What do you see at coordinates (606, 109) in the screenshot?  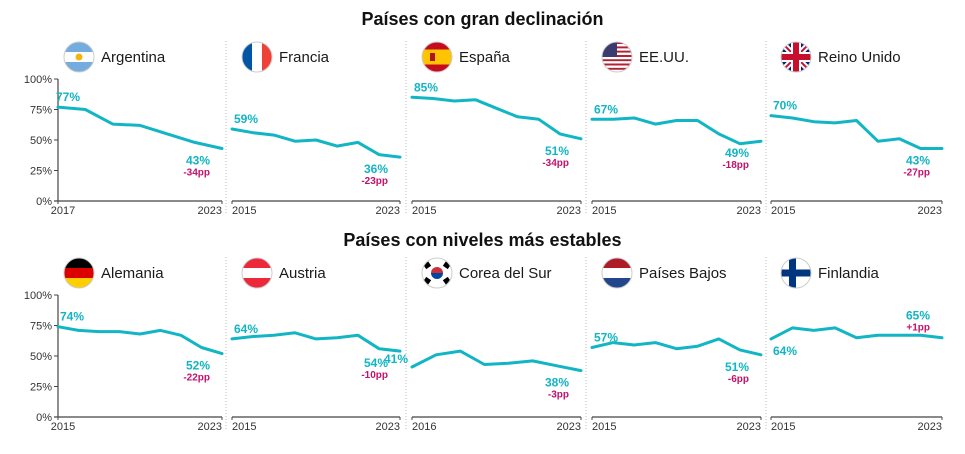 I see `start-value-label: 67%` at bounding box center [606, 109].